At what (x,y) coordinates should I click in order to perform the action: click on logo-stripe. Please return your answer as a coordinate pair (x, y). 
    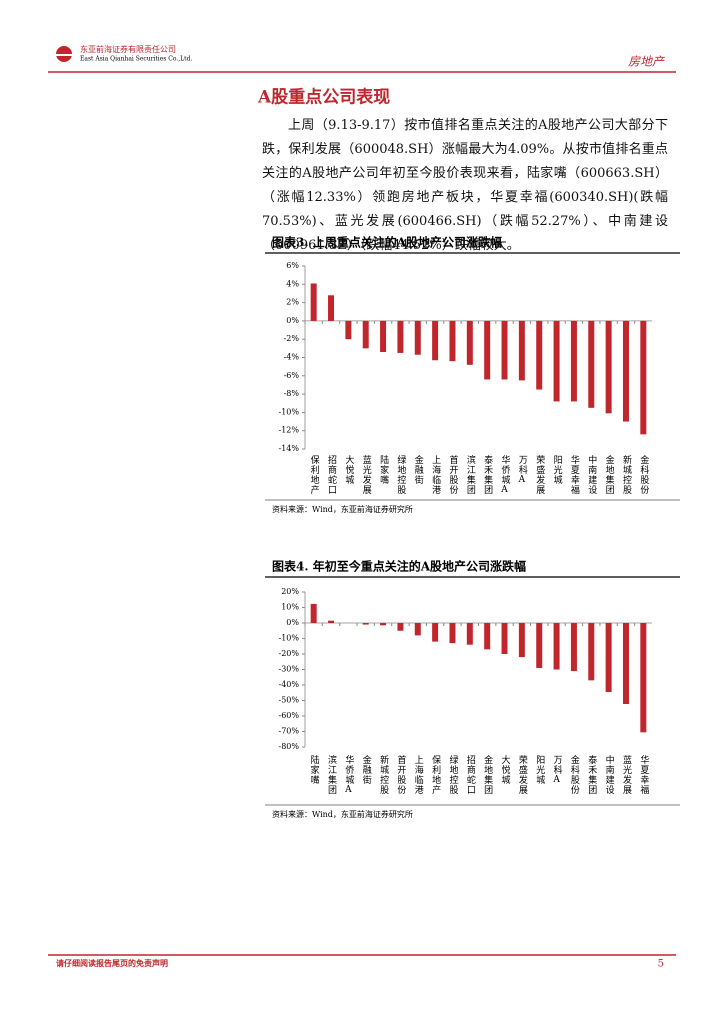
    Looking at the image, I should click on (64, 55).